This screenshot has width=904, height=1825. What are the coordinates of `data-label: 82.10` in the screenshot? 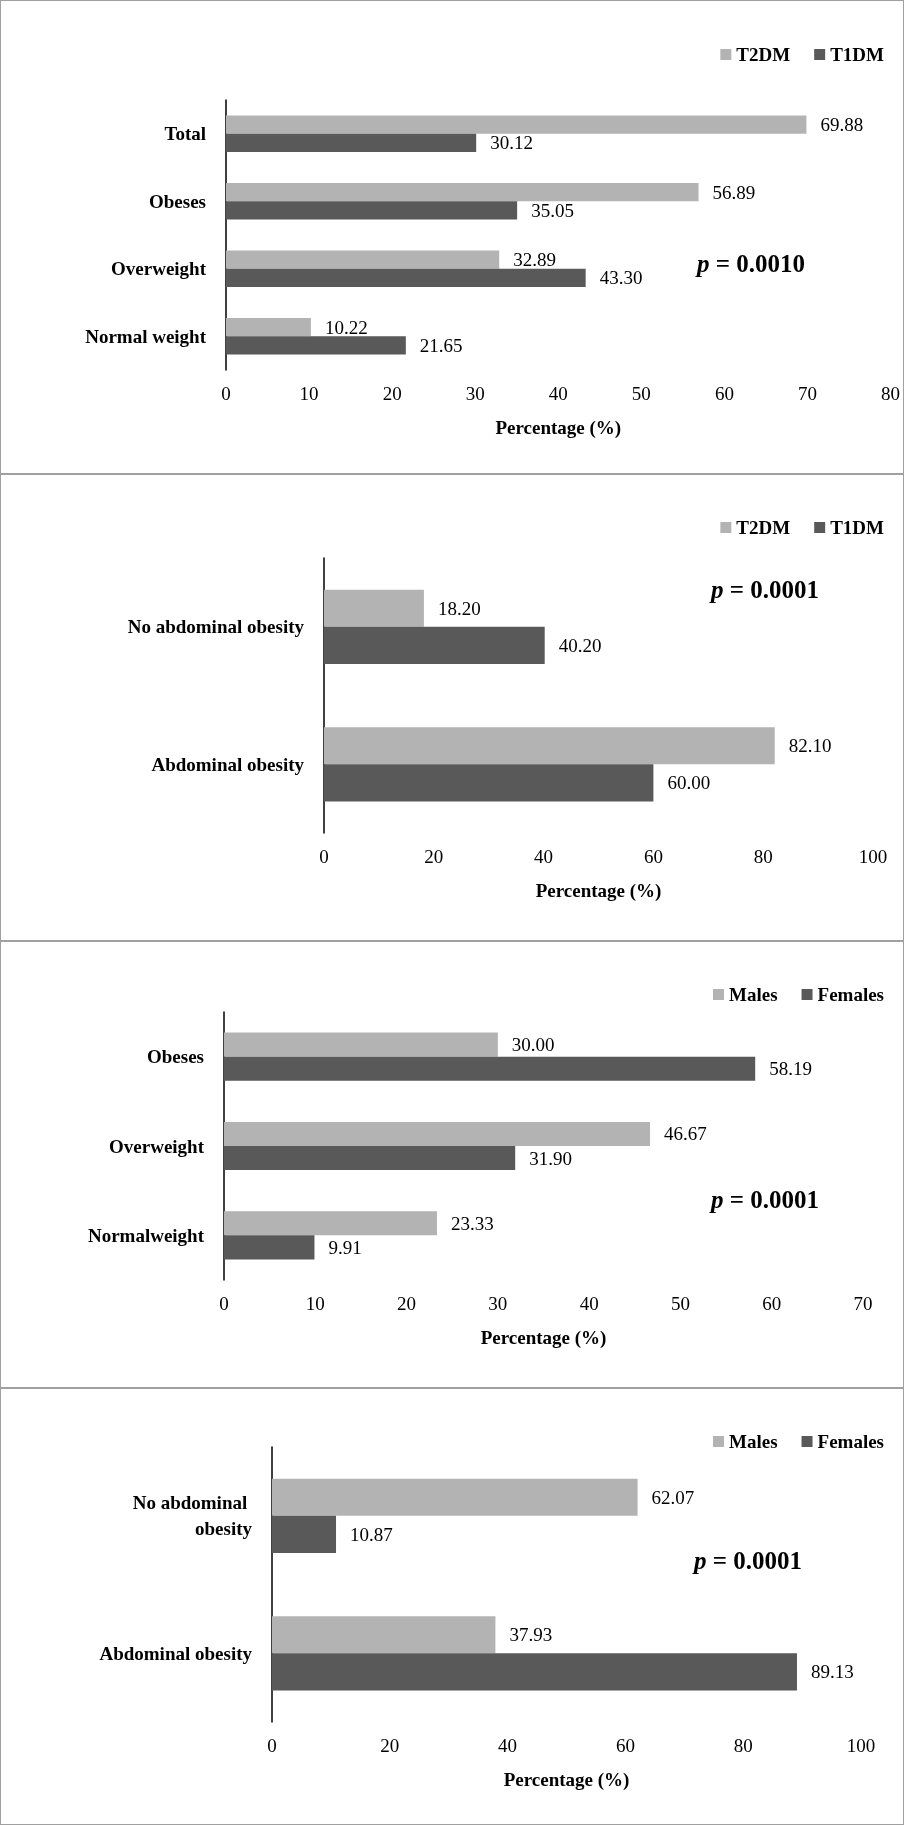 It's located at (810, 746).